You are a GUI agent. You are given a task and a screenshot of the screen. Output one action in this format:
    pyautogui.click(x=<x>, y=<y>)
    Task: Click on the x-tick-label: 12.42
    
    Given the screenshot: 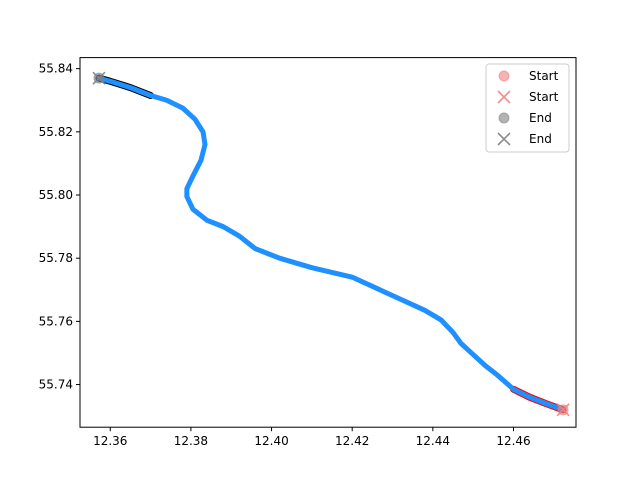 What is the action you would take?
    pyautogui.click(x=352, y=441)
    